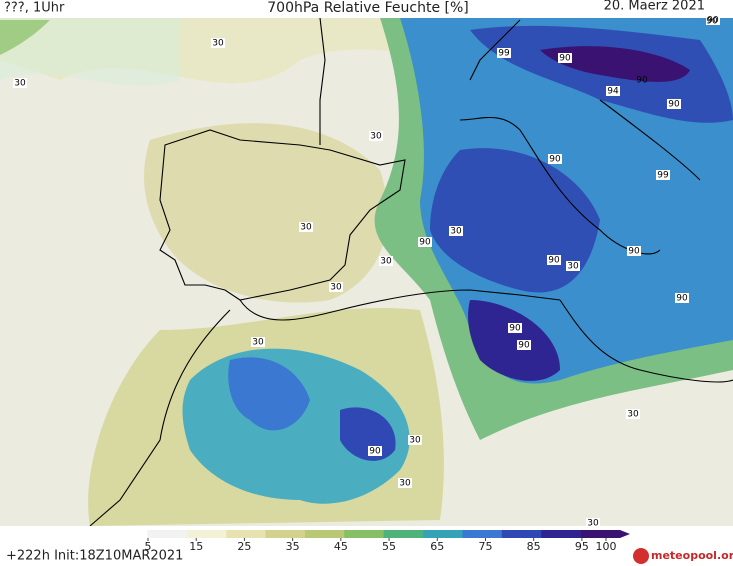 This screenshot has width=733, height=566. What do you see at coordinates (625, 534) in the screenshot?
I see `colorbar-arrow` at bounding box center [625, 534].